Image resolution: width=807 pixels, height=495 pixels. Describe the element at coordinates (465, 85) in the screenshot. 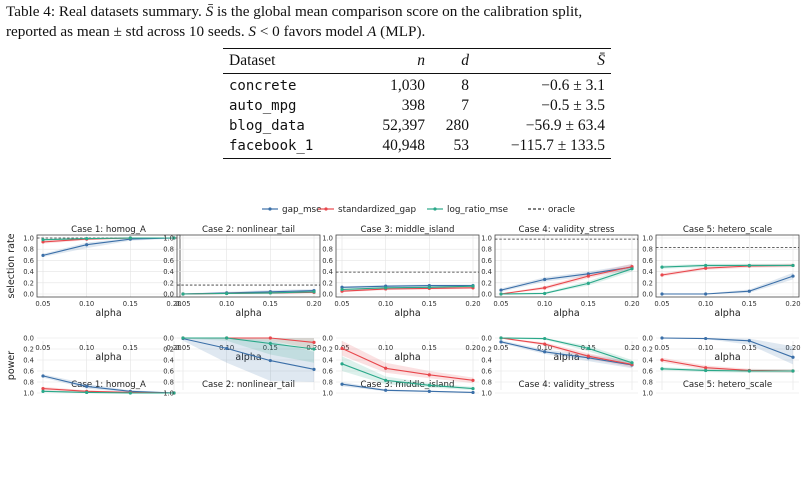

I see `dataset-d: 8` at that location.